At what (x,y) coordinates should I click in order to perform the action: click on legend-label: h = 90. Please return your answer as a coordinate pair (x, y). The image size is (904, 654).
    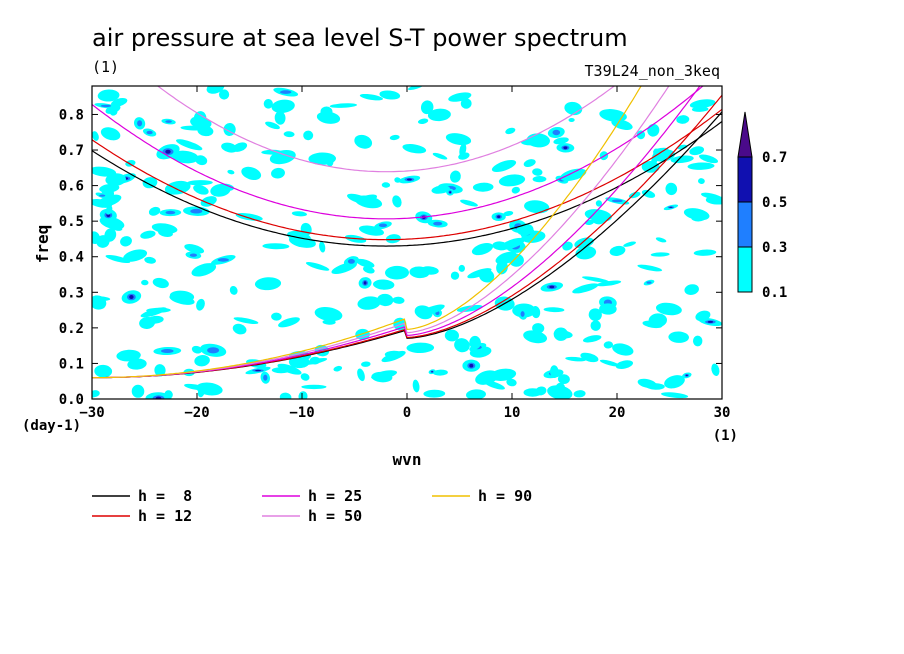
    Looking at the image, I should click on (505, 496).